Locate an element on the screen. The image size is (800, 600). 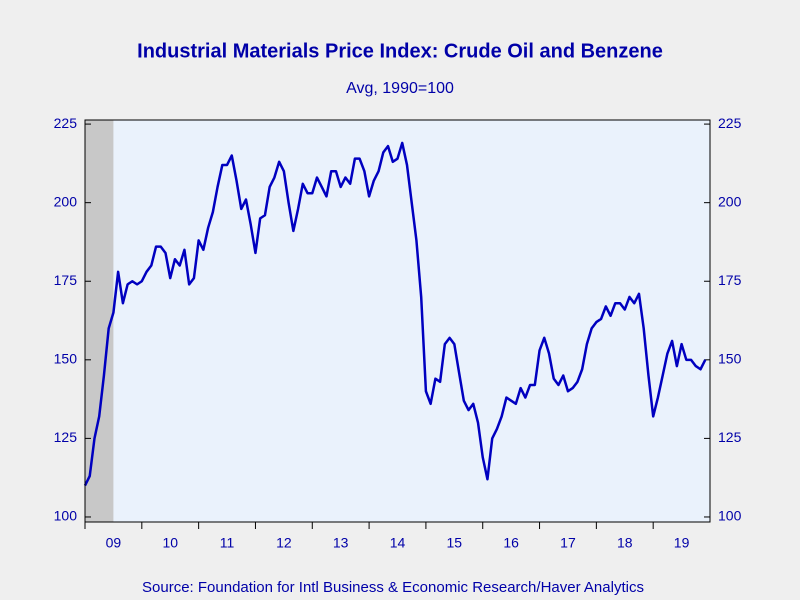
y2-tick-label: 150 is located at coordinates (730, 359).